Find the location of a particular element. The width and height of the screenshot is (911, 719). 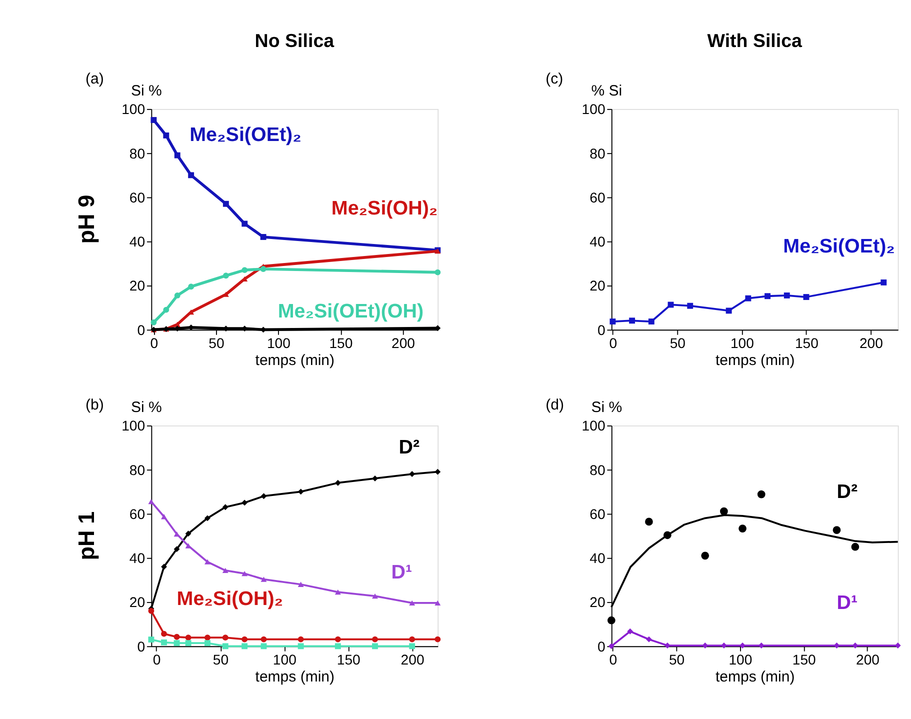

series-label: Me₂Si(OEt)(OH) is located at coordinates (351, 311).